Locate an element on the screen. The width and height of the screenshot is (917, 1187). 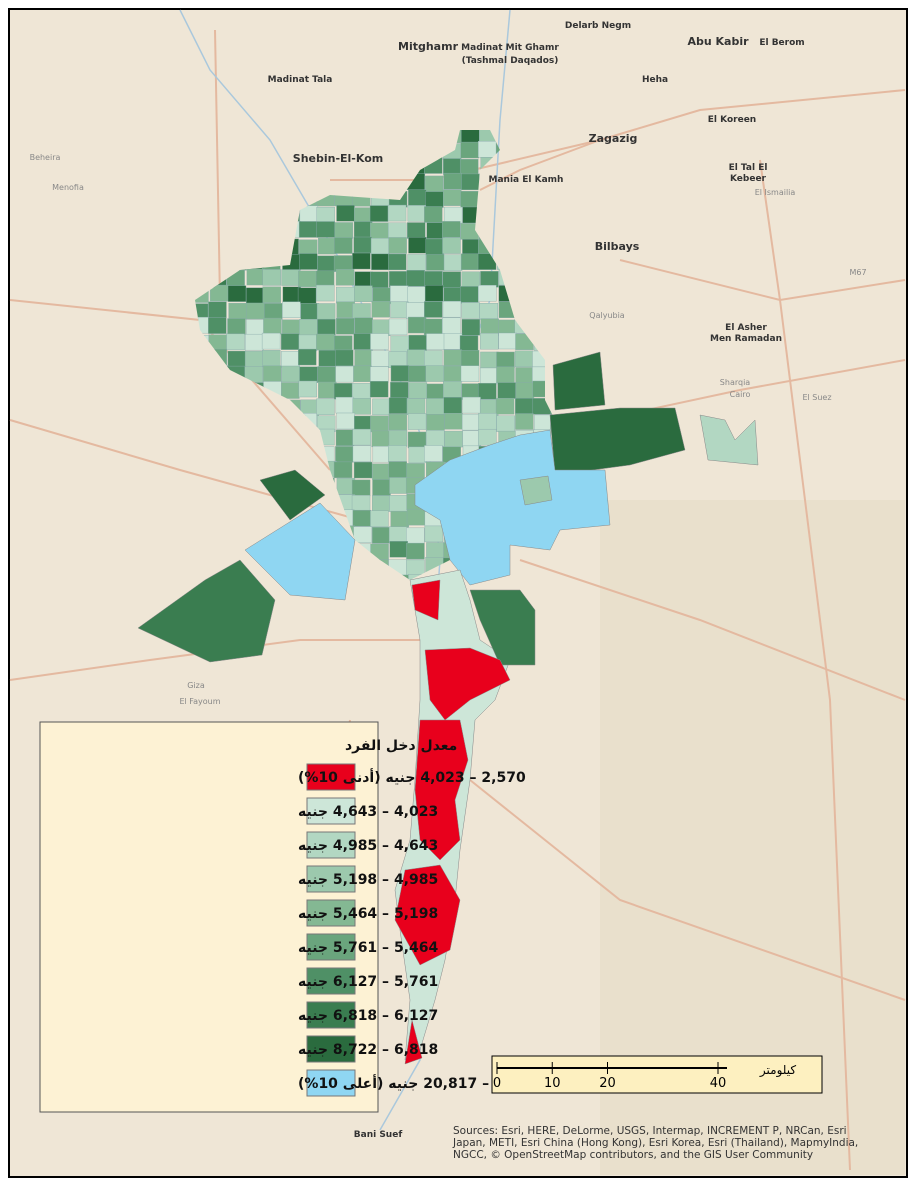
place-label: Bilbays is located at coordinates (617, 246).